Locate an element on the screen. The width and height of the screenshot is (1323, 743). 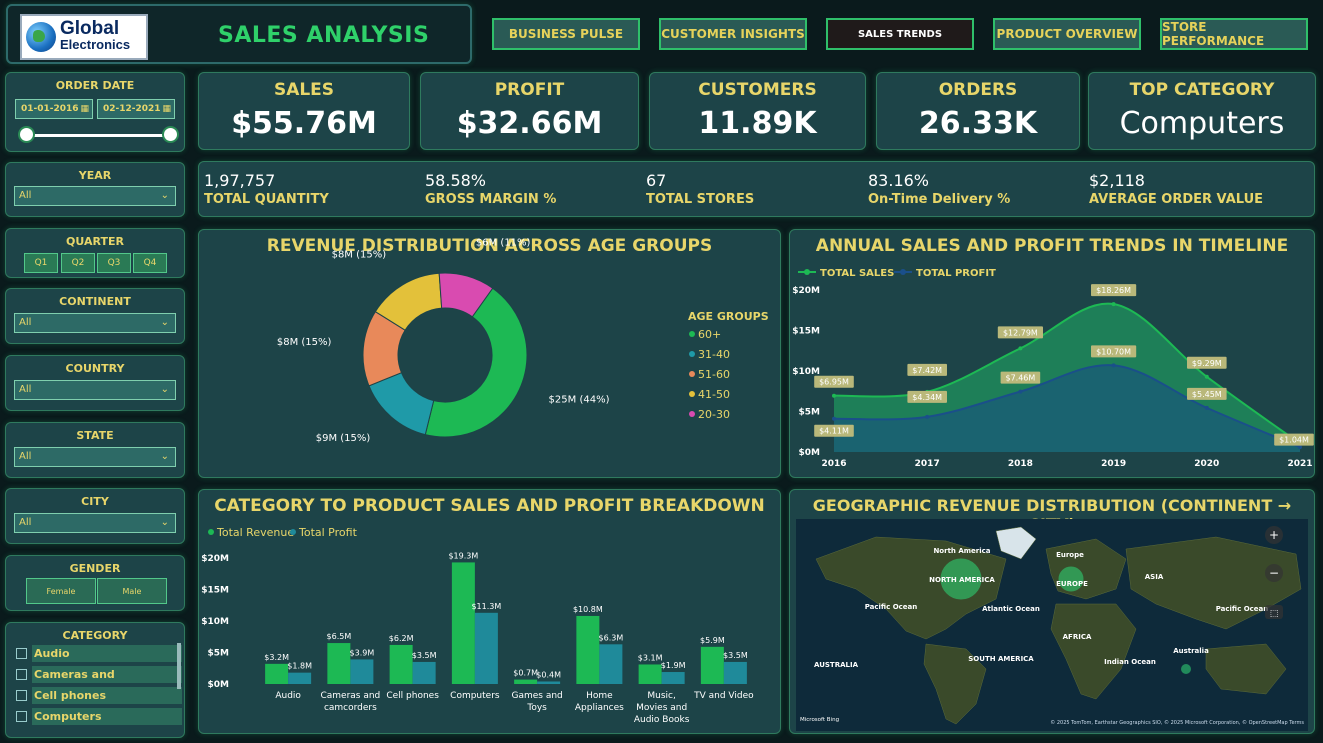
category-item-cell-phones: Cell phones is located at coordinates (100, 696).